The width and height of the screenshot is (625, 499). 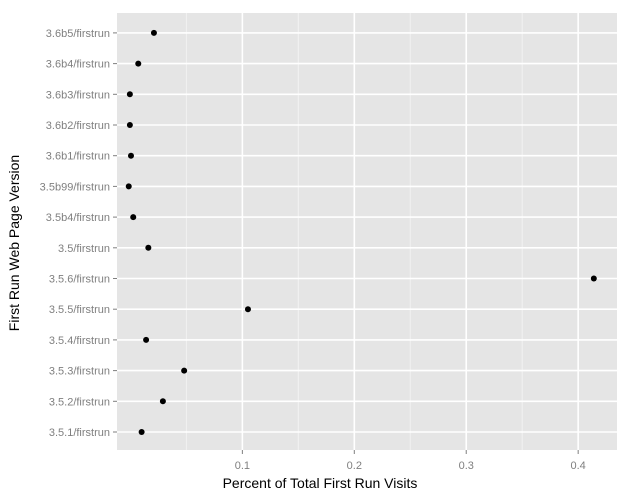 I want to click on x-tick-label: 0.4, so click(x=578, y=466).